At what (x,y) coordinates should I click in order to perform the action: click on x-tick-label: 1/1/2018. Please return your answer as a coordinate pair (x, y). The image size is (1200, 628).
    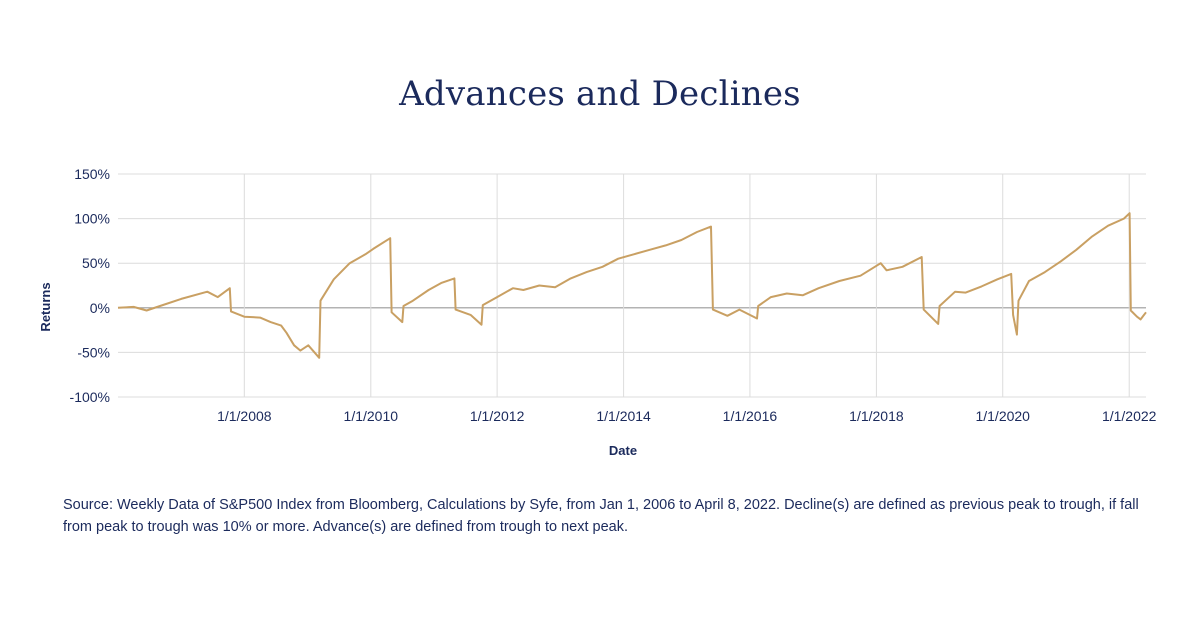
    Looking at the image, I should click on (876, 416).